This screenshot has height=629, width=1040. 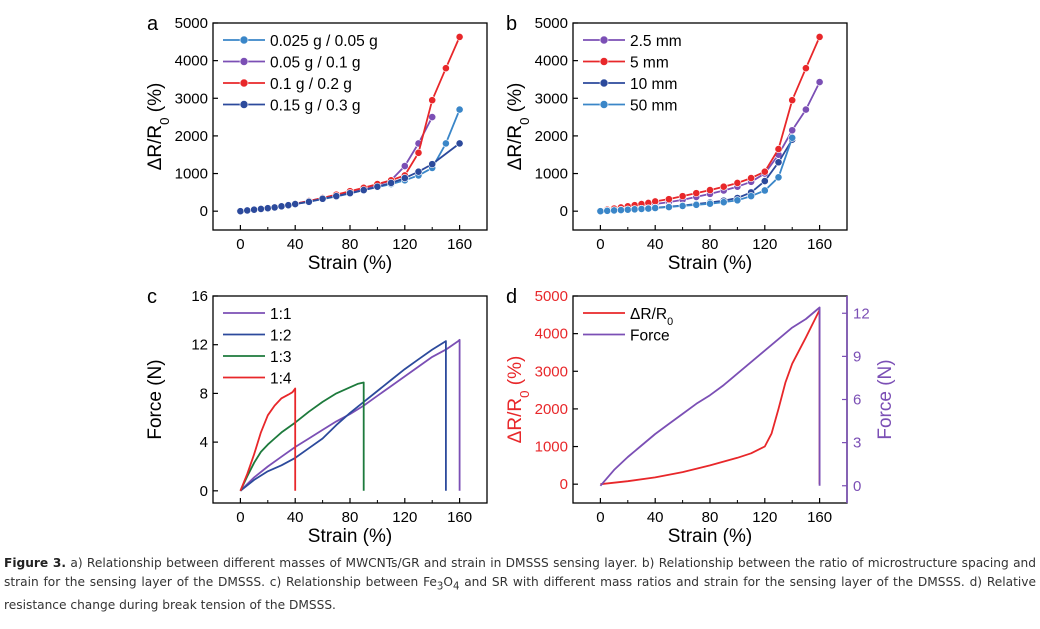 What do you see at coordinates (153, 24) in the screenshot?
I see `panel-label-a: a` at bounding box center [153, 24].